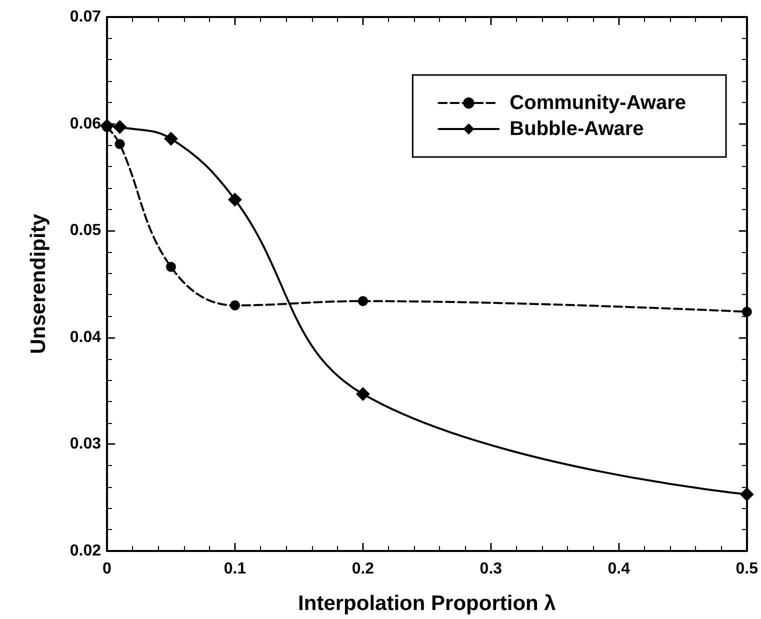 The image size is (761, 619). I want to click on y-tick-label: 0.03, so click(86, 444).